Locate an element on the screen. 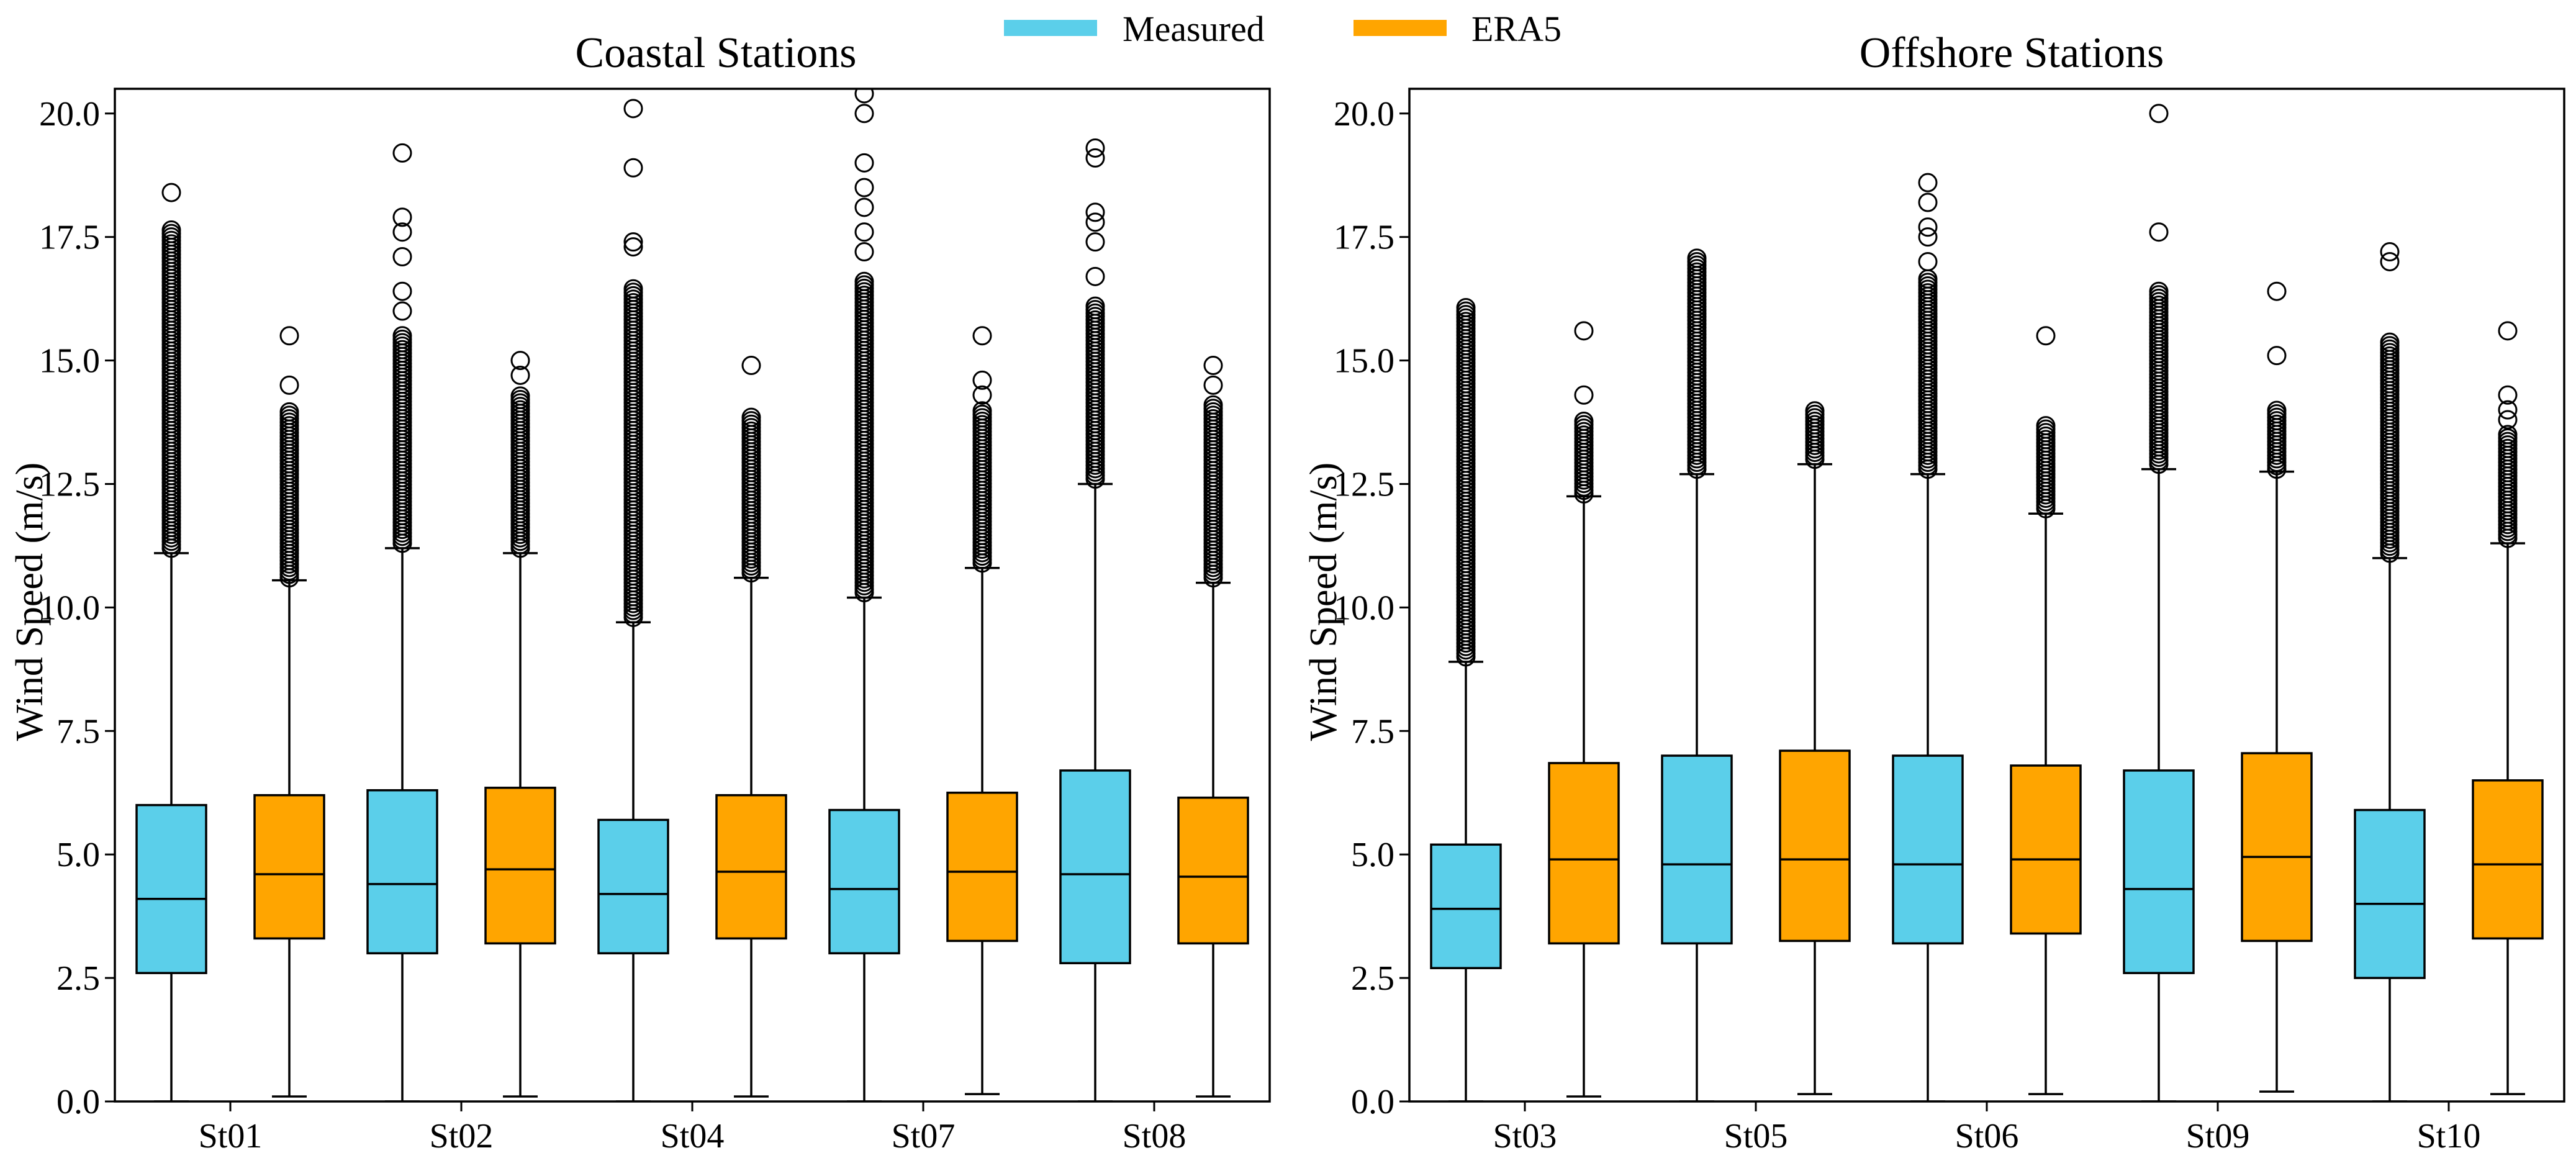  box-era5-st01 is located at coordinates (289, 712).